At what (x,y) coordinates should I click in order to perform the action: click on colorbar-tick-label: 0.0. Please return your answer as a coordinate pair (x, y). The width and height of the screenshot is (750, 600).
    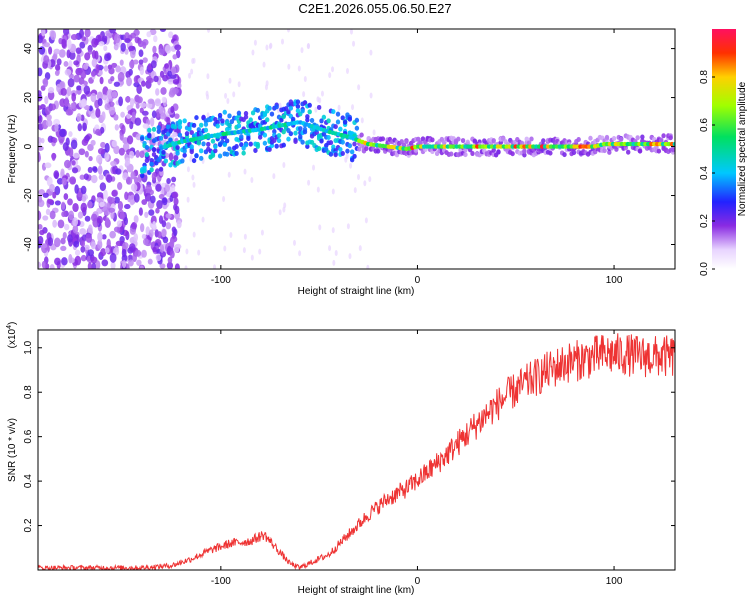
    Looking at the image, I should click on (704, 269).